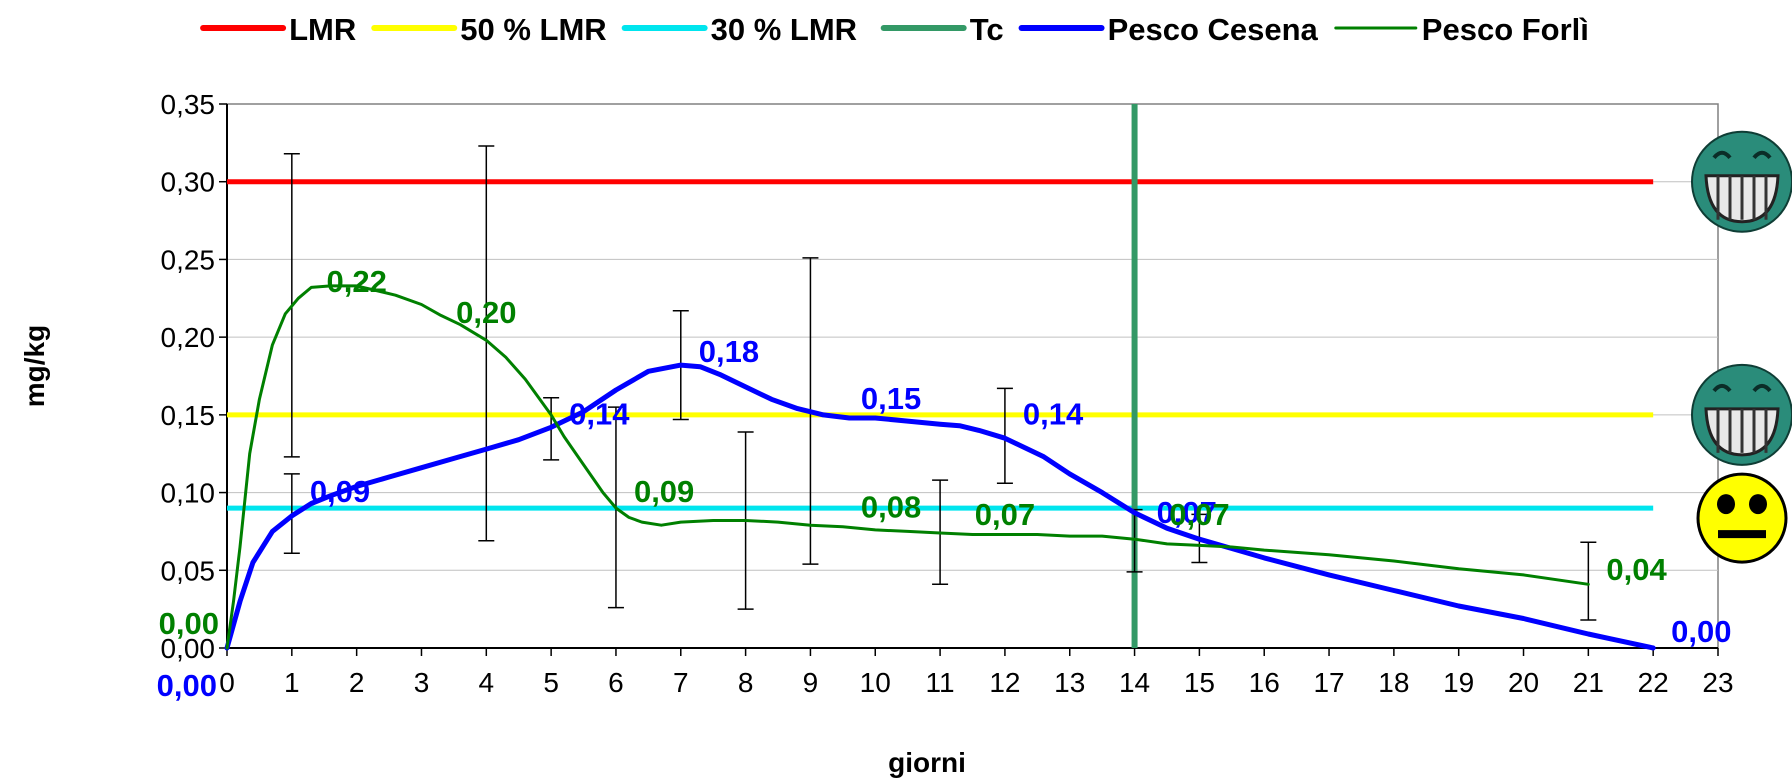 This screenshot has width=1792, height=780. I want to click on y-tick-label: 0,25, so click(188, 259).